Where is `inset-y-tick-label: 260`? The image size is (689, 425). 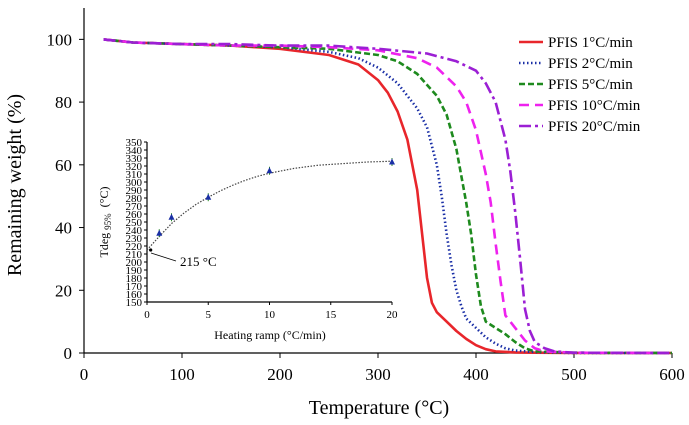 inset-y-tick-label: 260 is located at coordinates (134, 215).